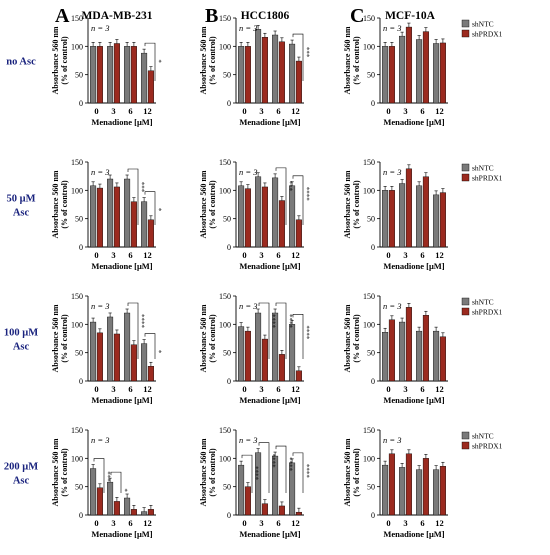 The width and height of the screenshot is (550, 555). What do you see at coordinates (21, 62) in the screenshot?
I see `row-label: no Asc` at bounding box center [21, 62].